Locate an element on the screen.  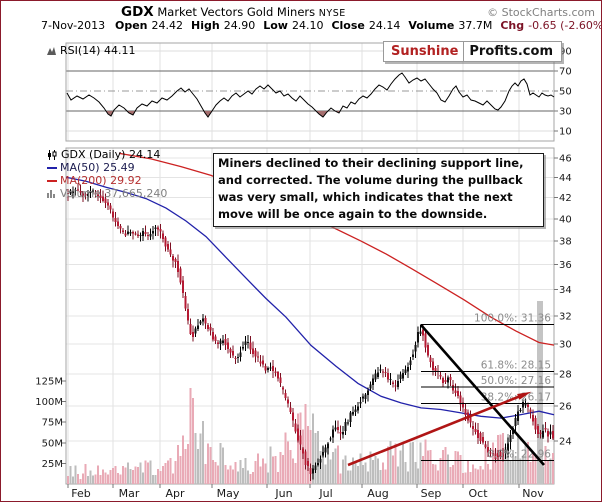
legend-ma200-label: MA(200) 29.92 is located at coordinates (101, 180).